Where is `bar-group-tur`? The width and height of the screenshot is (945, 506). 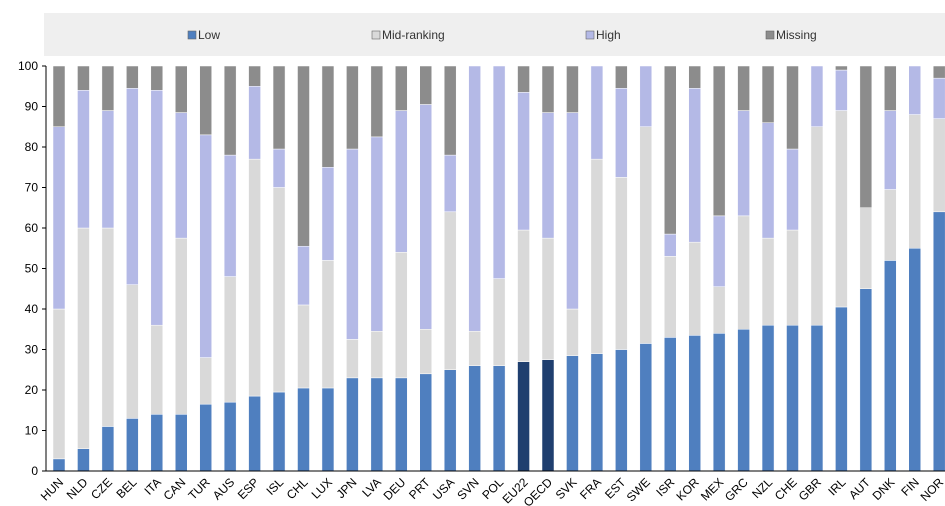 bar-group-tur is located at coordinates (205, 268).